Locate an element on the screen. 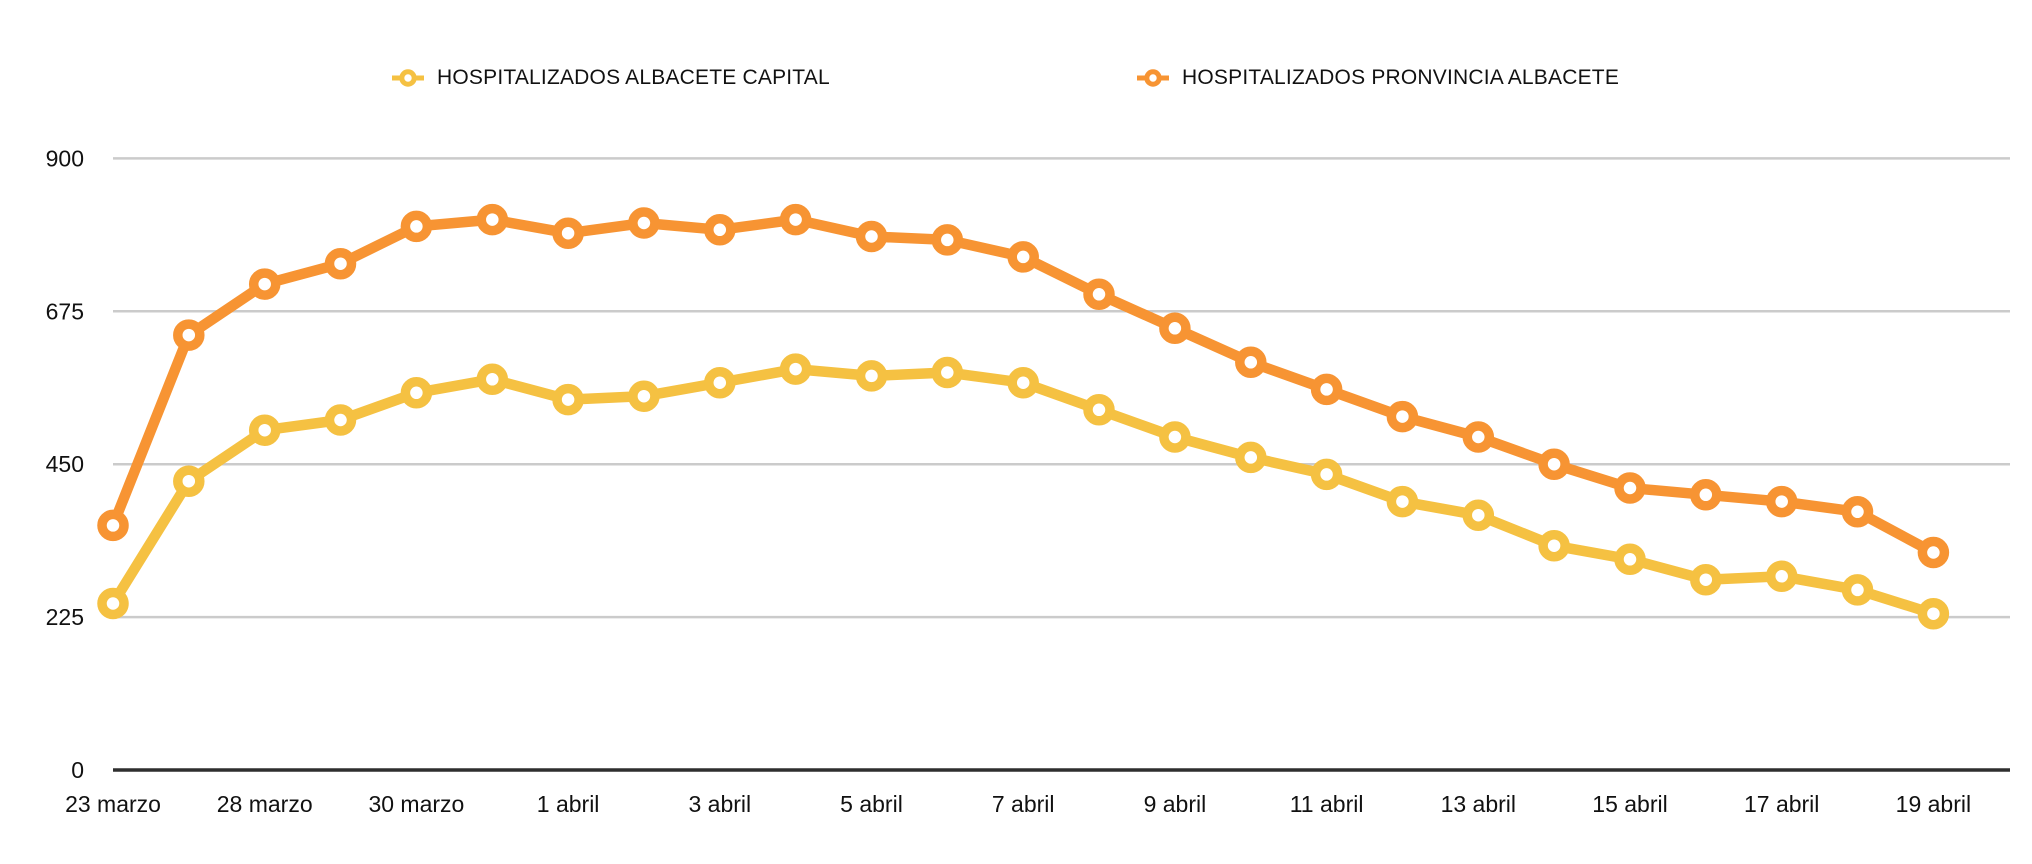 This screenshot has width=2032, height=864. x-axis-label-4: 1 abril is located at coordinates (568, 804).